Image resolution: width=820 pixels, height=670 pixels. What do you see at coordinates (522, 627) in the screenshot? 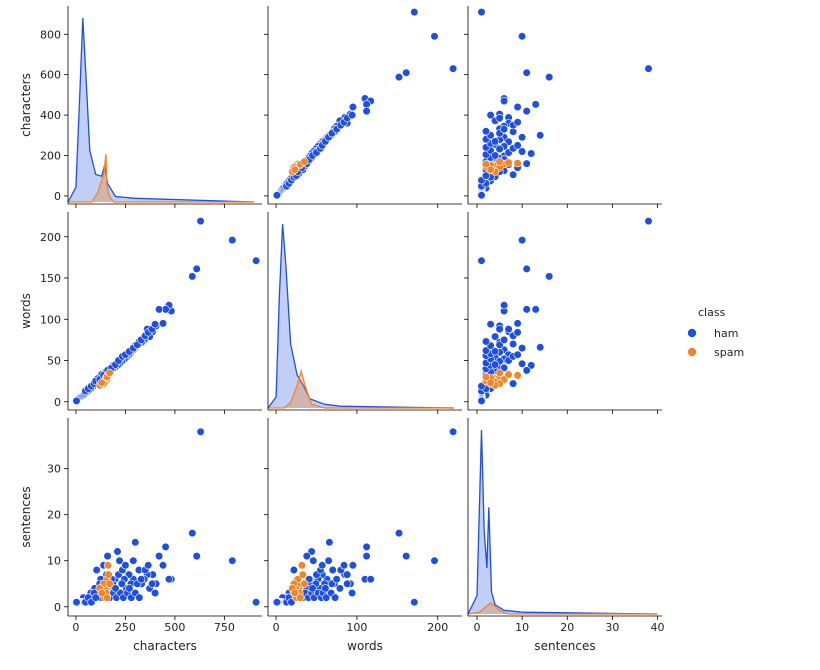
I see `xtick-label-sentences-10: 10` at bounding box center [522, 627].